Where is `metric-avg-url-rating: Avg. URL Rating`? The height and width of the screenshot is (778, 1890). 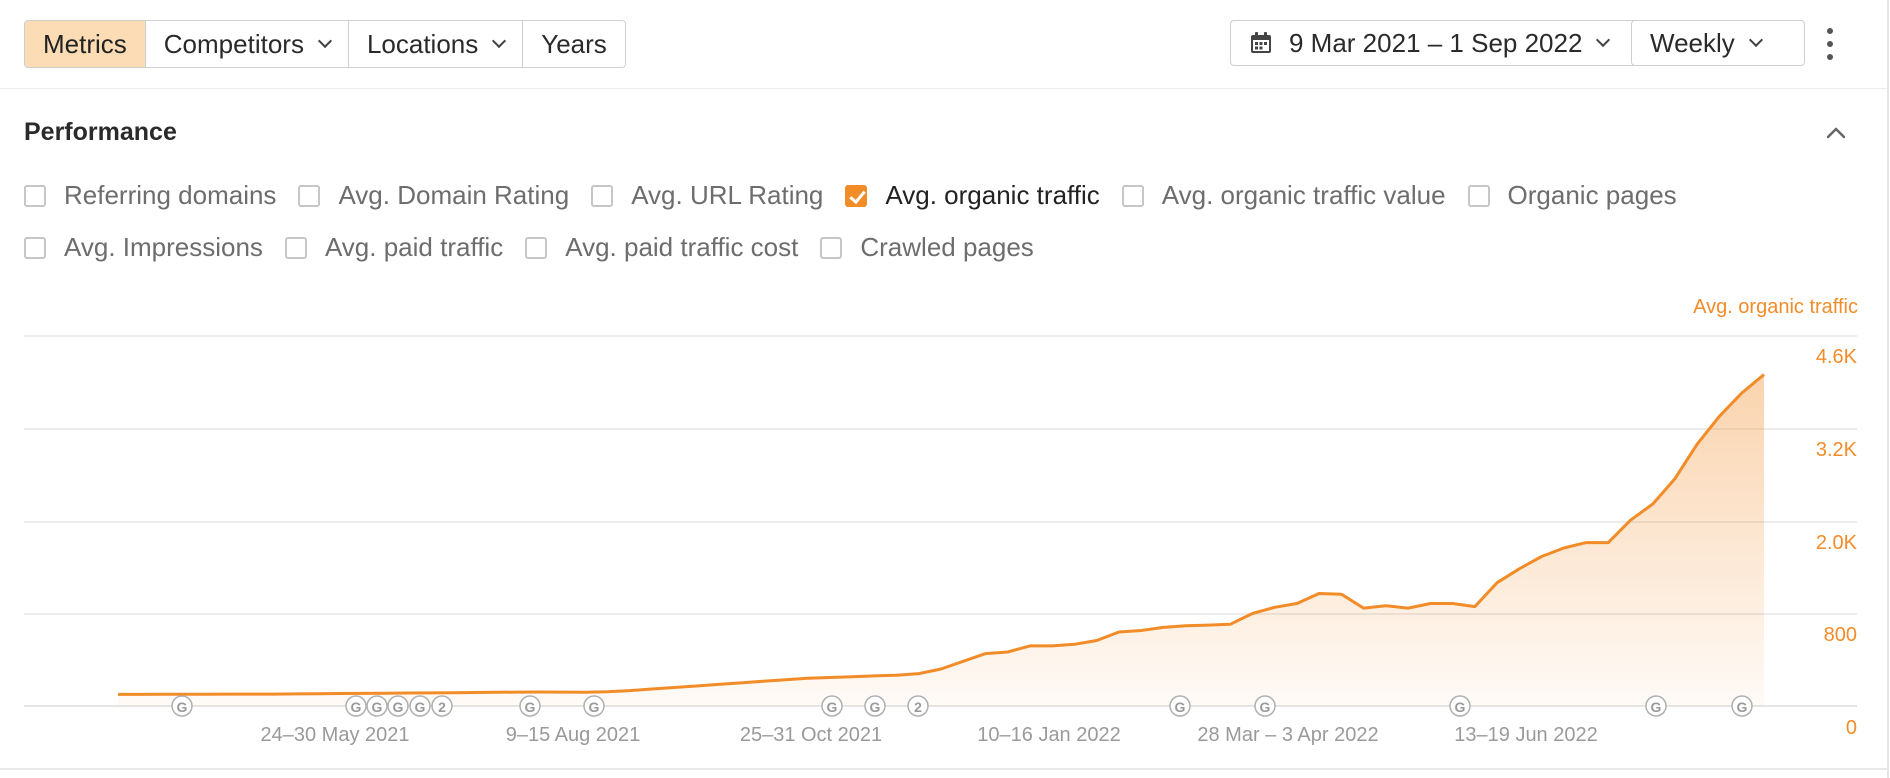
metric-avg-url-rating: Avg. URL Rating is located at coordinates (707, 195).